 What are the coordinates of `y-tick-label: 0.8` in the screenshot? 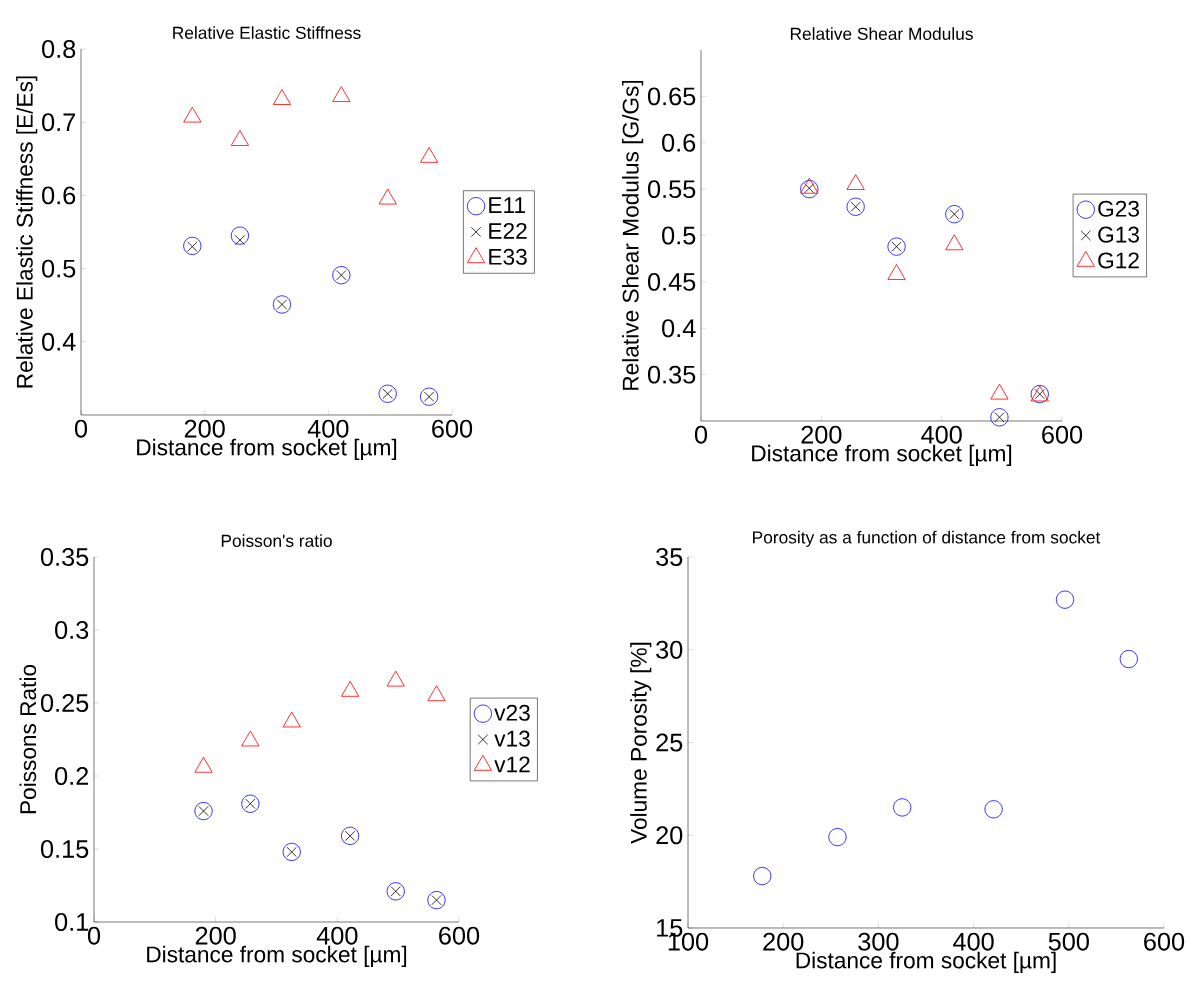 It's located at (59, 49).